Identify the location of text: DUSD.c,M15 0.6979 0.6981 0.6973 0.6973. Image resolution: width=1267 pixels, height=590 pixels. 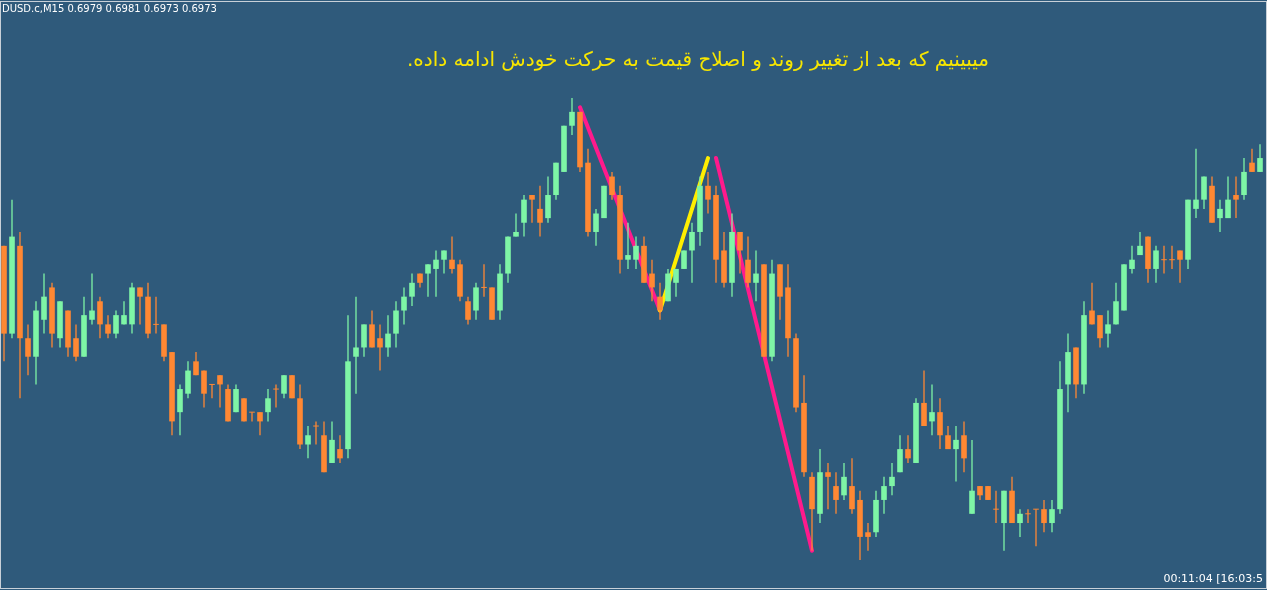
(109, 8).